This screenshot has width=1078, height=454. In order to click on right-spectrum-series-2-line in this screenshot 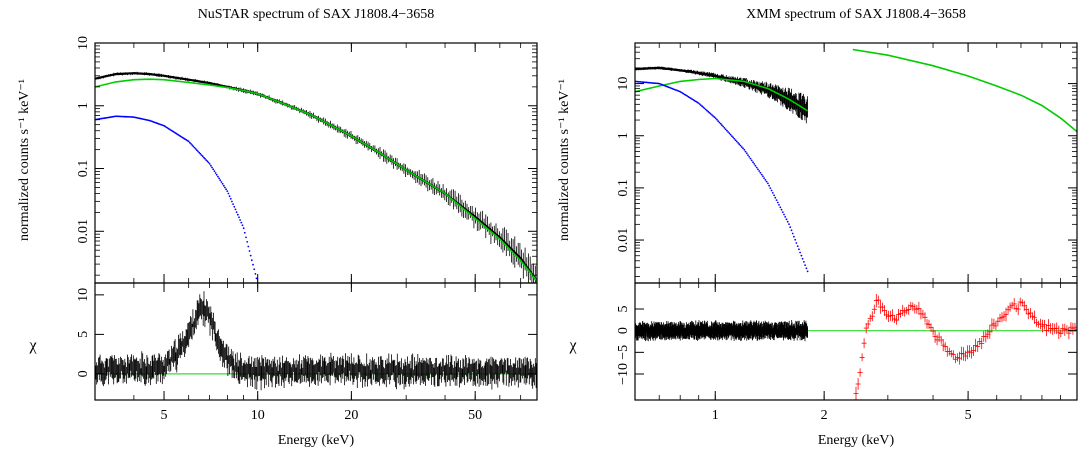, I will do `click(964, 90)`.